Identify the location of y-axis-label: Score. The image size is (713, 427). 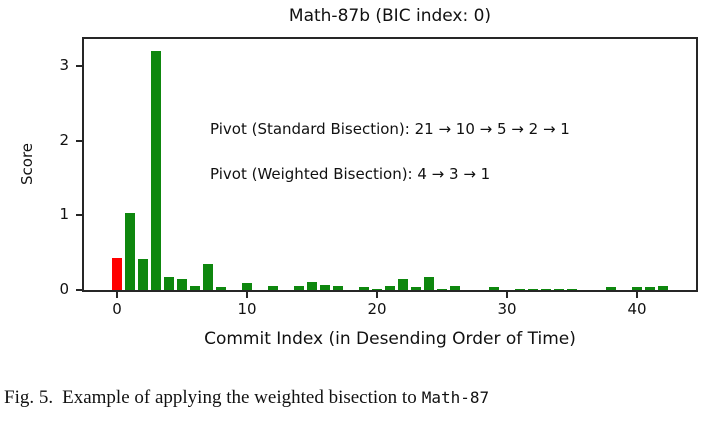
(27, 164).